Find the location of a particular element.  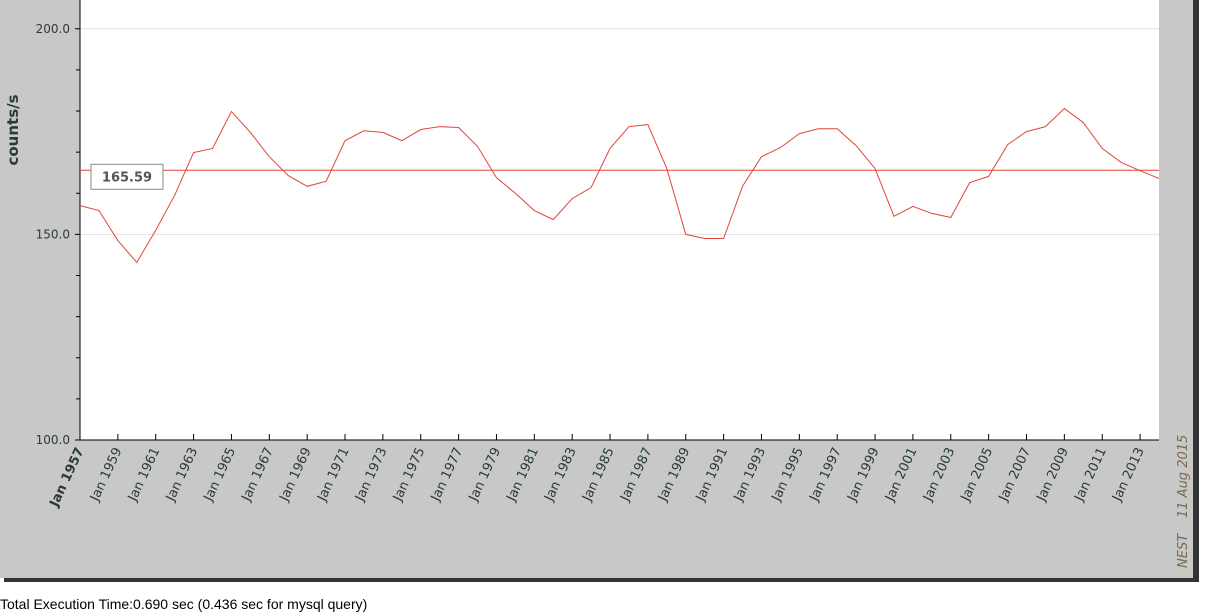

y-axis-label: counts/s is located at coordinates (13, 129).